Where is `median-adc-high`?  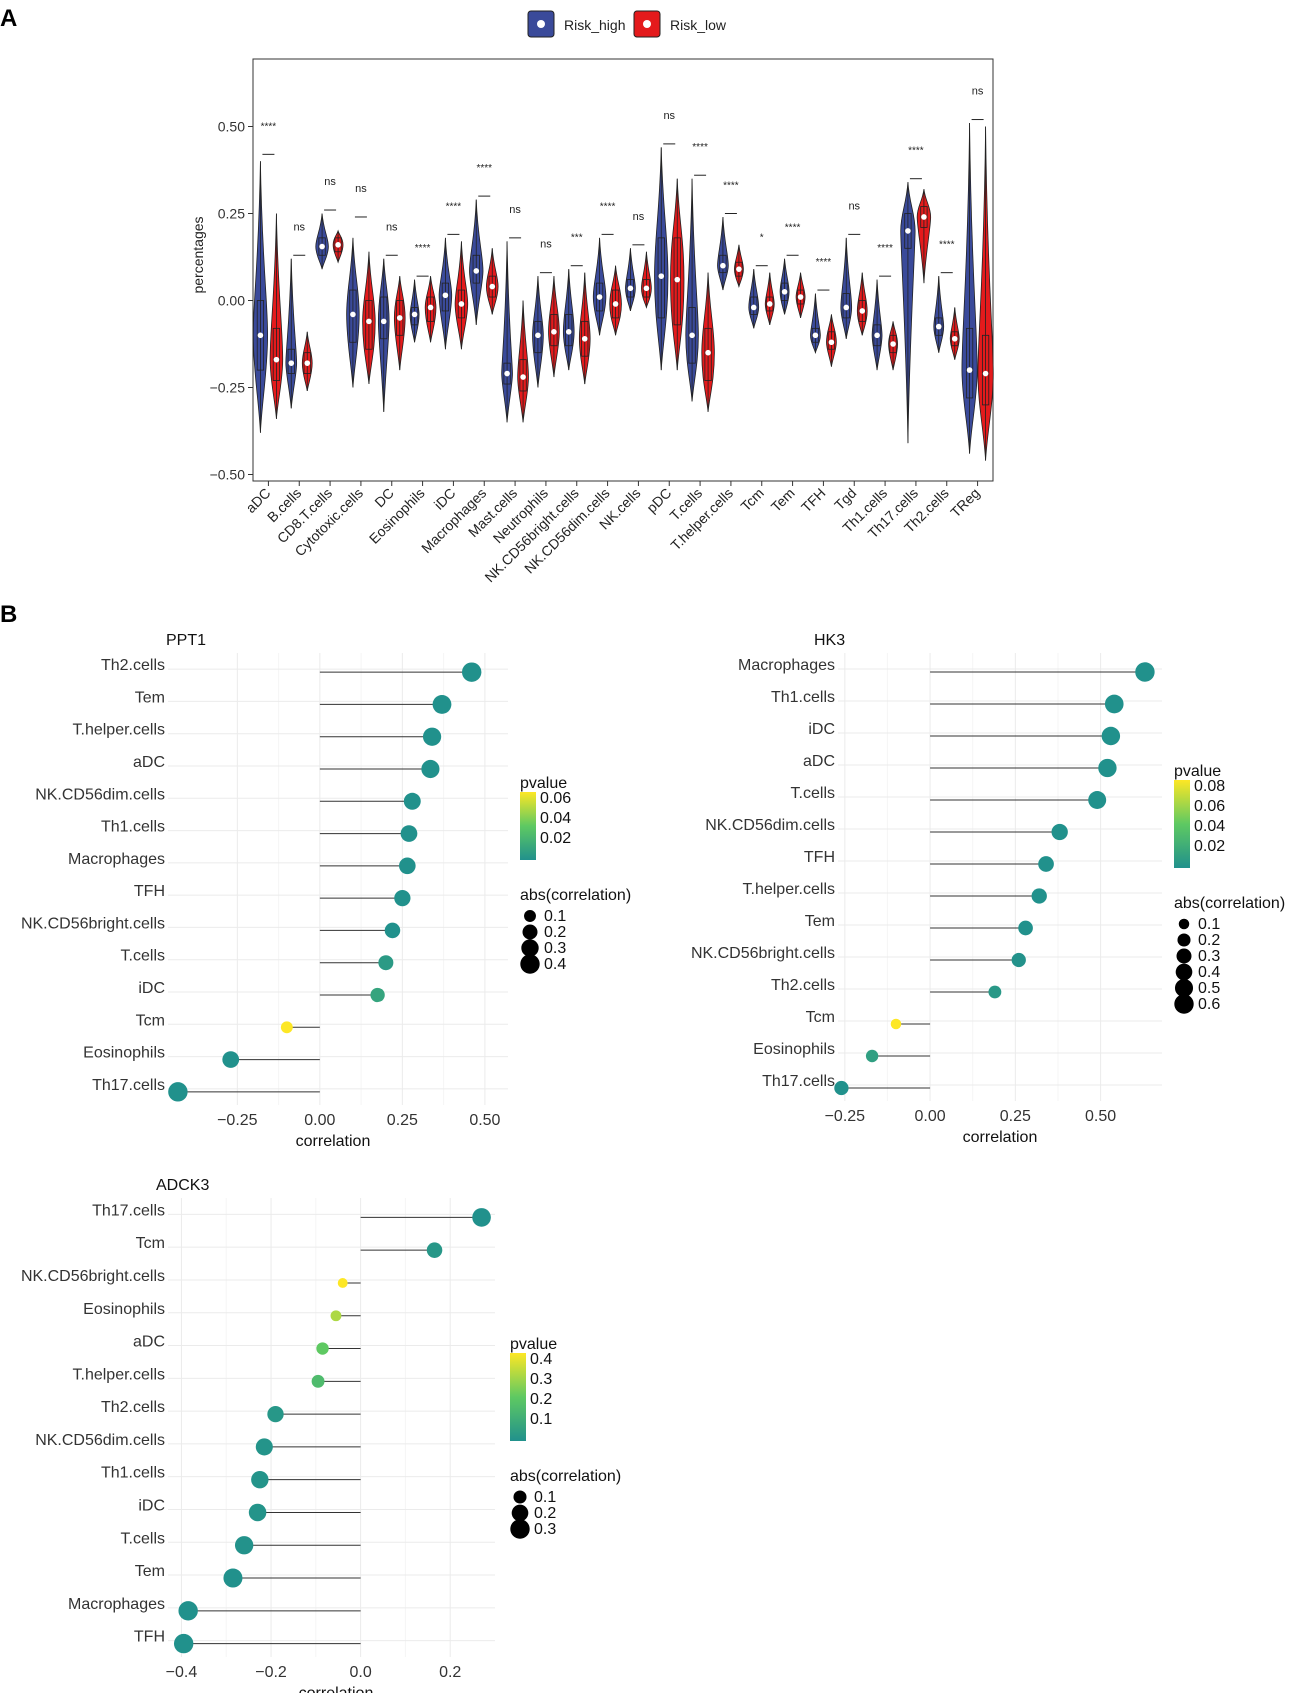 median-adc-high is located at coordinates (260, 335).